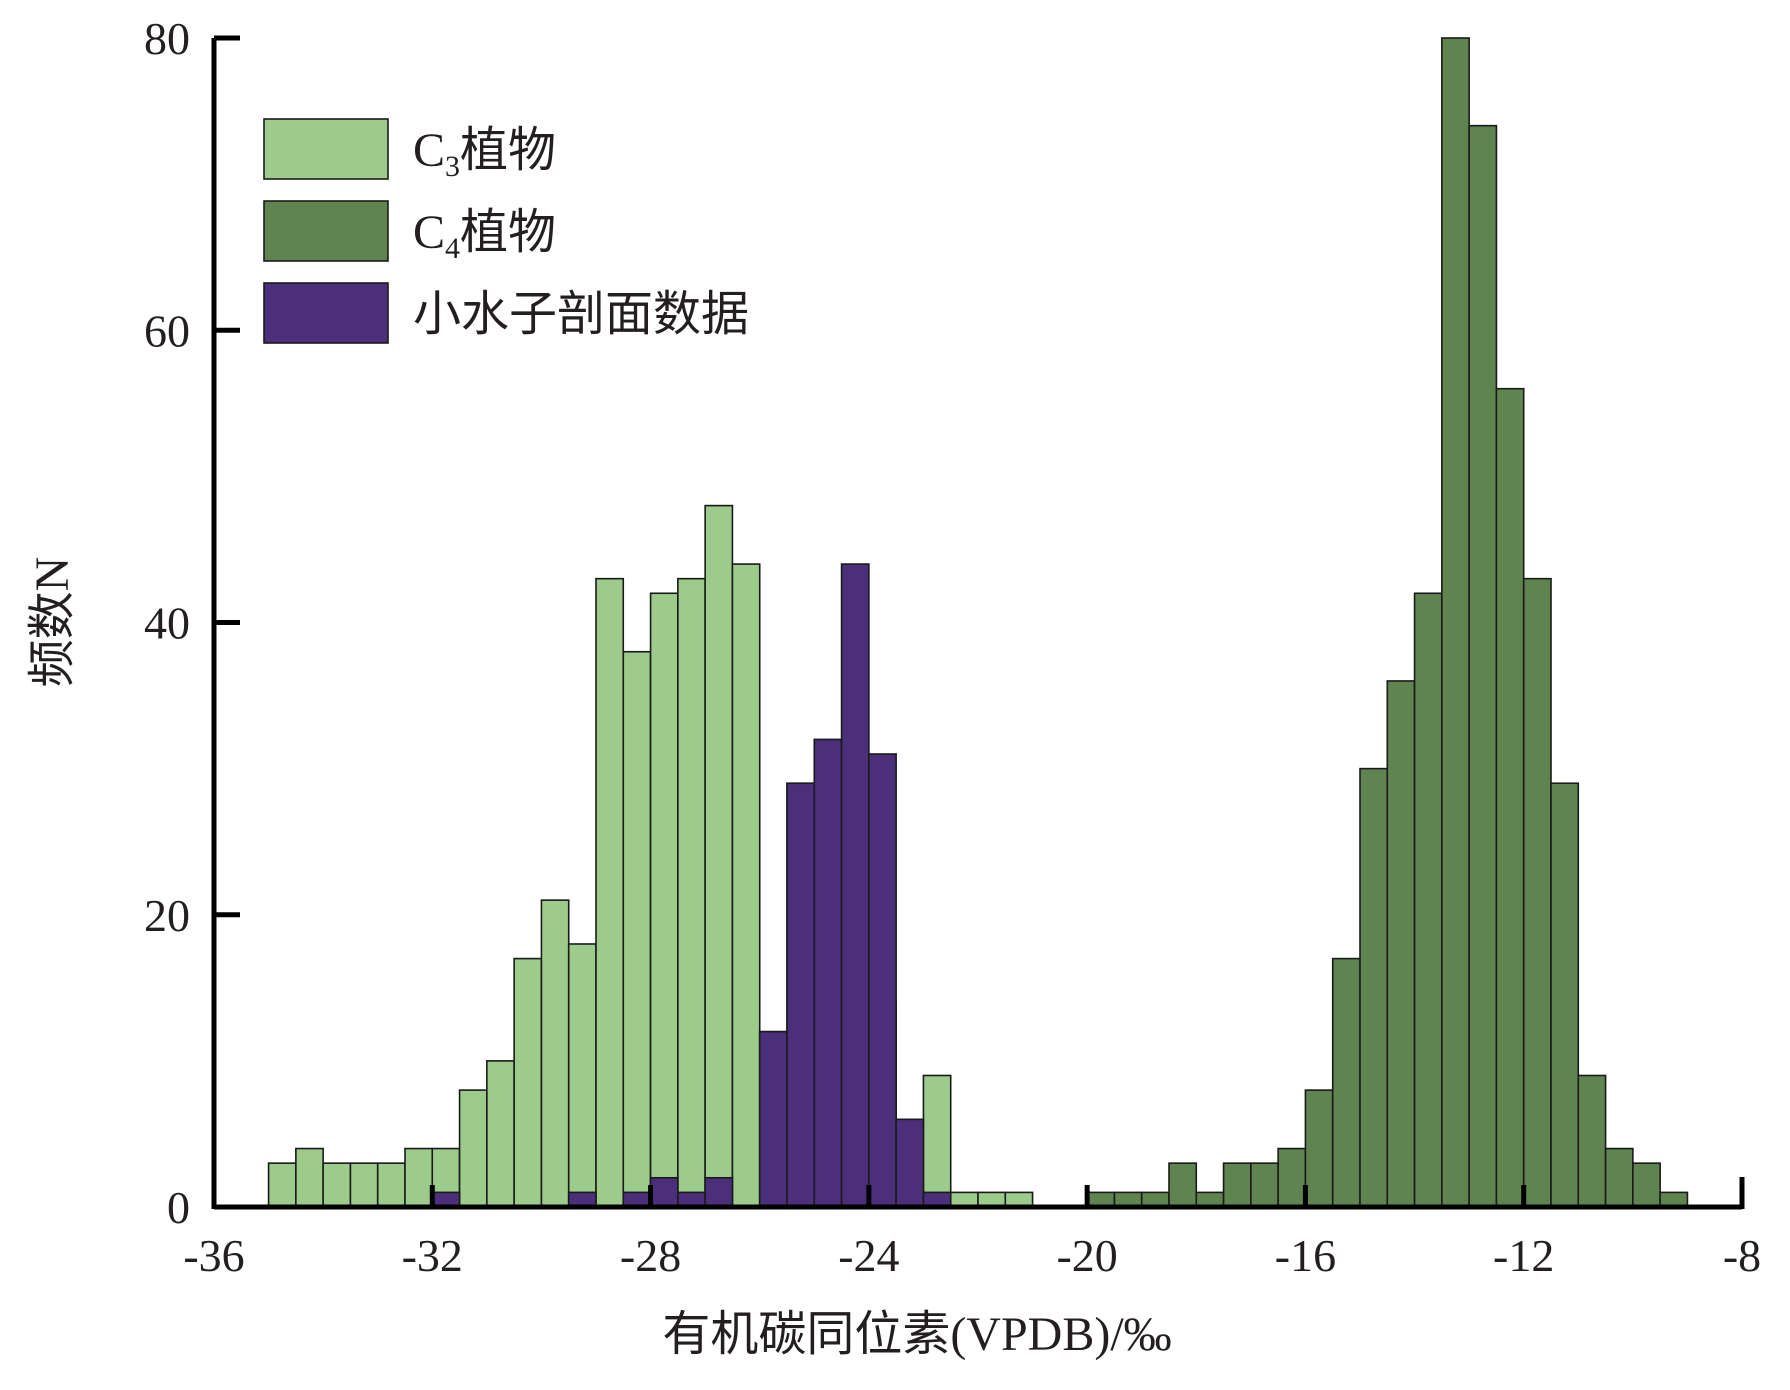 The image size is (1790, 1390). Describe the element at coordinates (1742, 1255) in the screenshot. I see `x-tick-label: -8` at that location.